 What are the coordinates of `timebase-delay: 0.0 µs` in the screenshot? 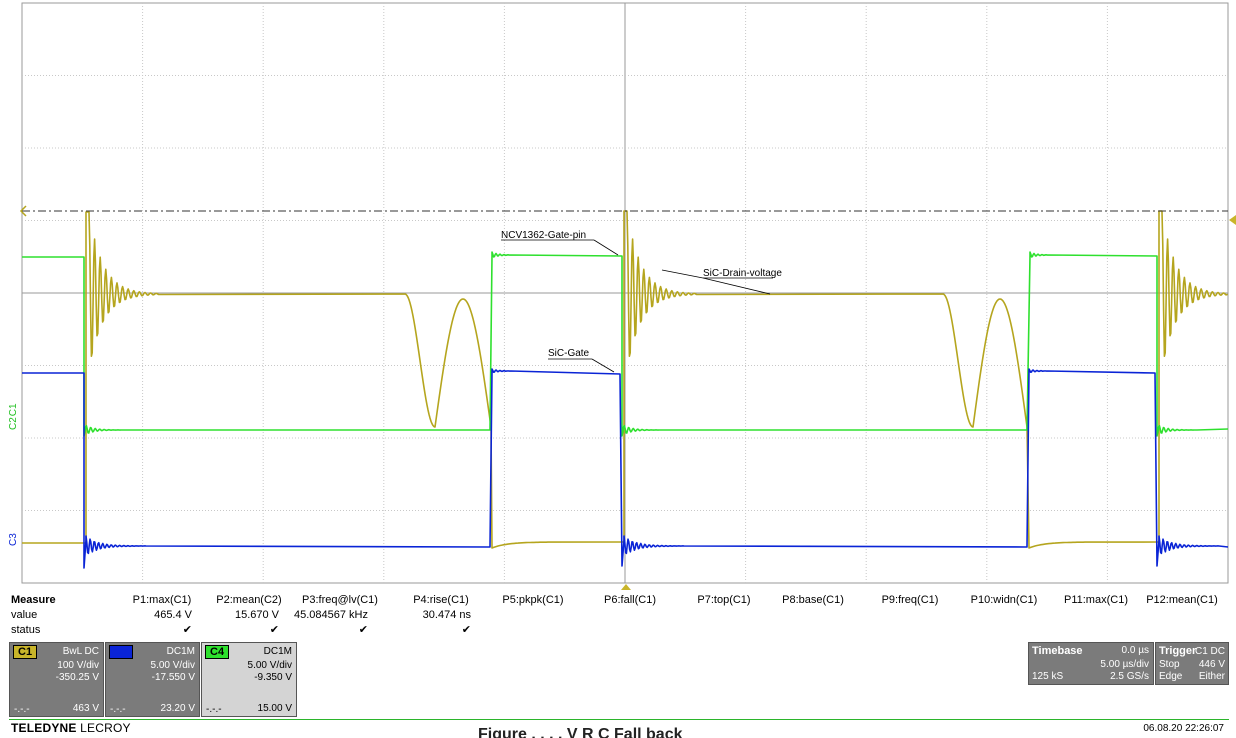 It's located at (1135, 650).